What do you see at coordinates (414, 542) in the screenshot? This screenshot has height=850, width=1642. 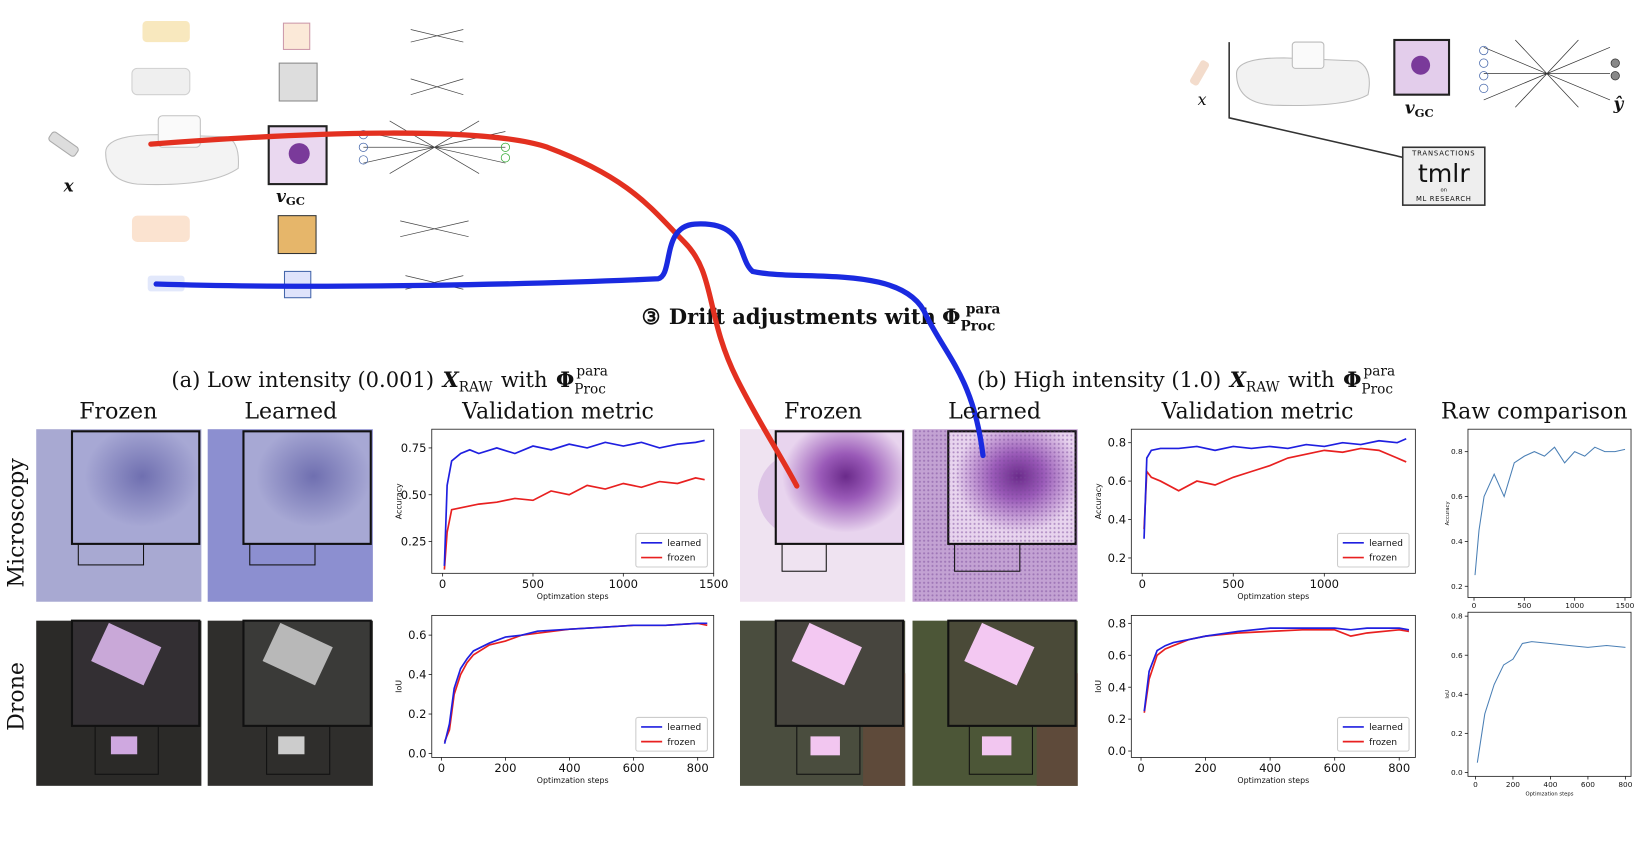 I see `y-tick-label: 0.25` at bounding box center [414, 542].